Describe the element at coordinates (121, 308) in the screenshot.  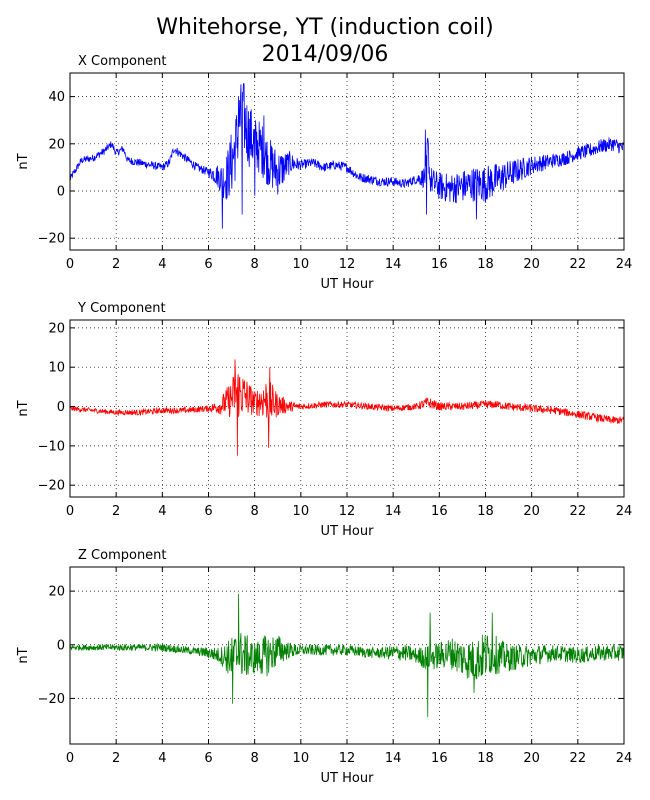
I see `panel-title: Y Component` at that location.